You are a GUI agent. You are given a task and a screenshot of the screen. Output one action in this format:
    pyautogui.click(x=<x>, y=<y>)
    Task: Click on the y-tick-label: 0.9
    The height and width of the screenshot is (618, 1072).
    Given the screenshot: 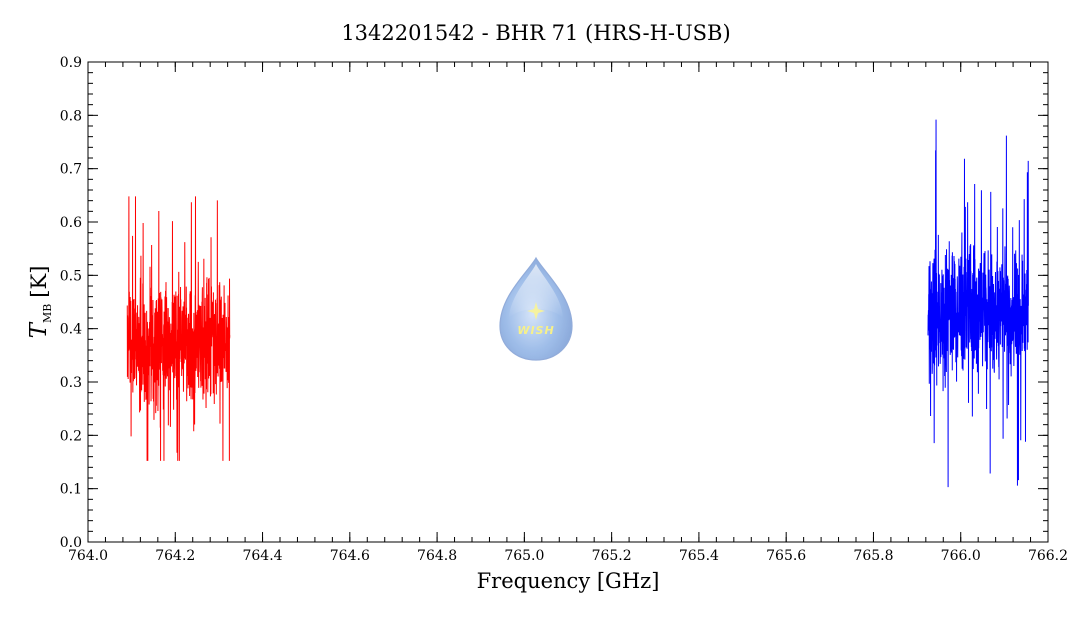 What is the action you would take?
    pyautogui.click(x=71, y=63)
    